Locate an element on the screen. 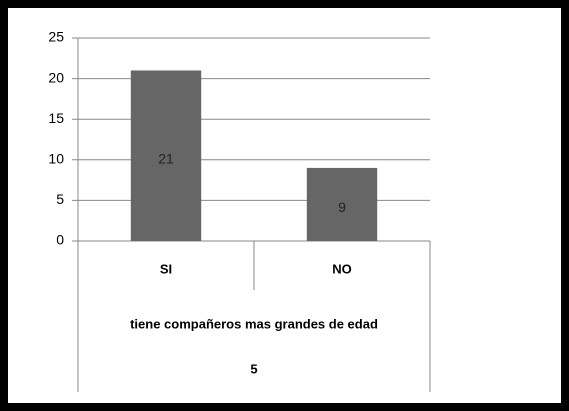 This screenshot has height=411, width=569. data-label: 21 is located at coordinates (166, 158).